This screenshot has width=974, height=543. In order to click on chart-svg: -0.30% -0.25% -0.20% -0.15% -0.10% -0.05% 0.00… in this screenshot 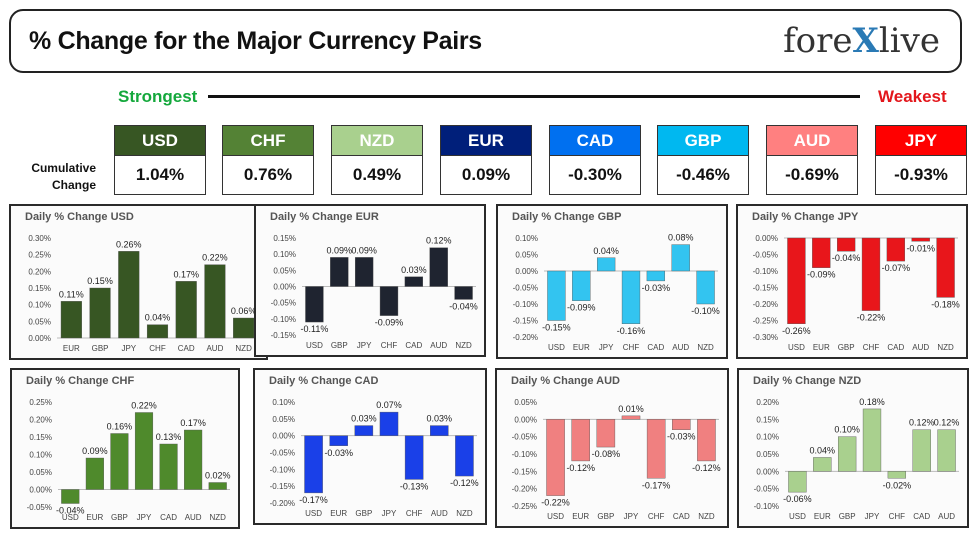, I will do `click(856, 293)`.